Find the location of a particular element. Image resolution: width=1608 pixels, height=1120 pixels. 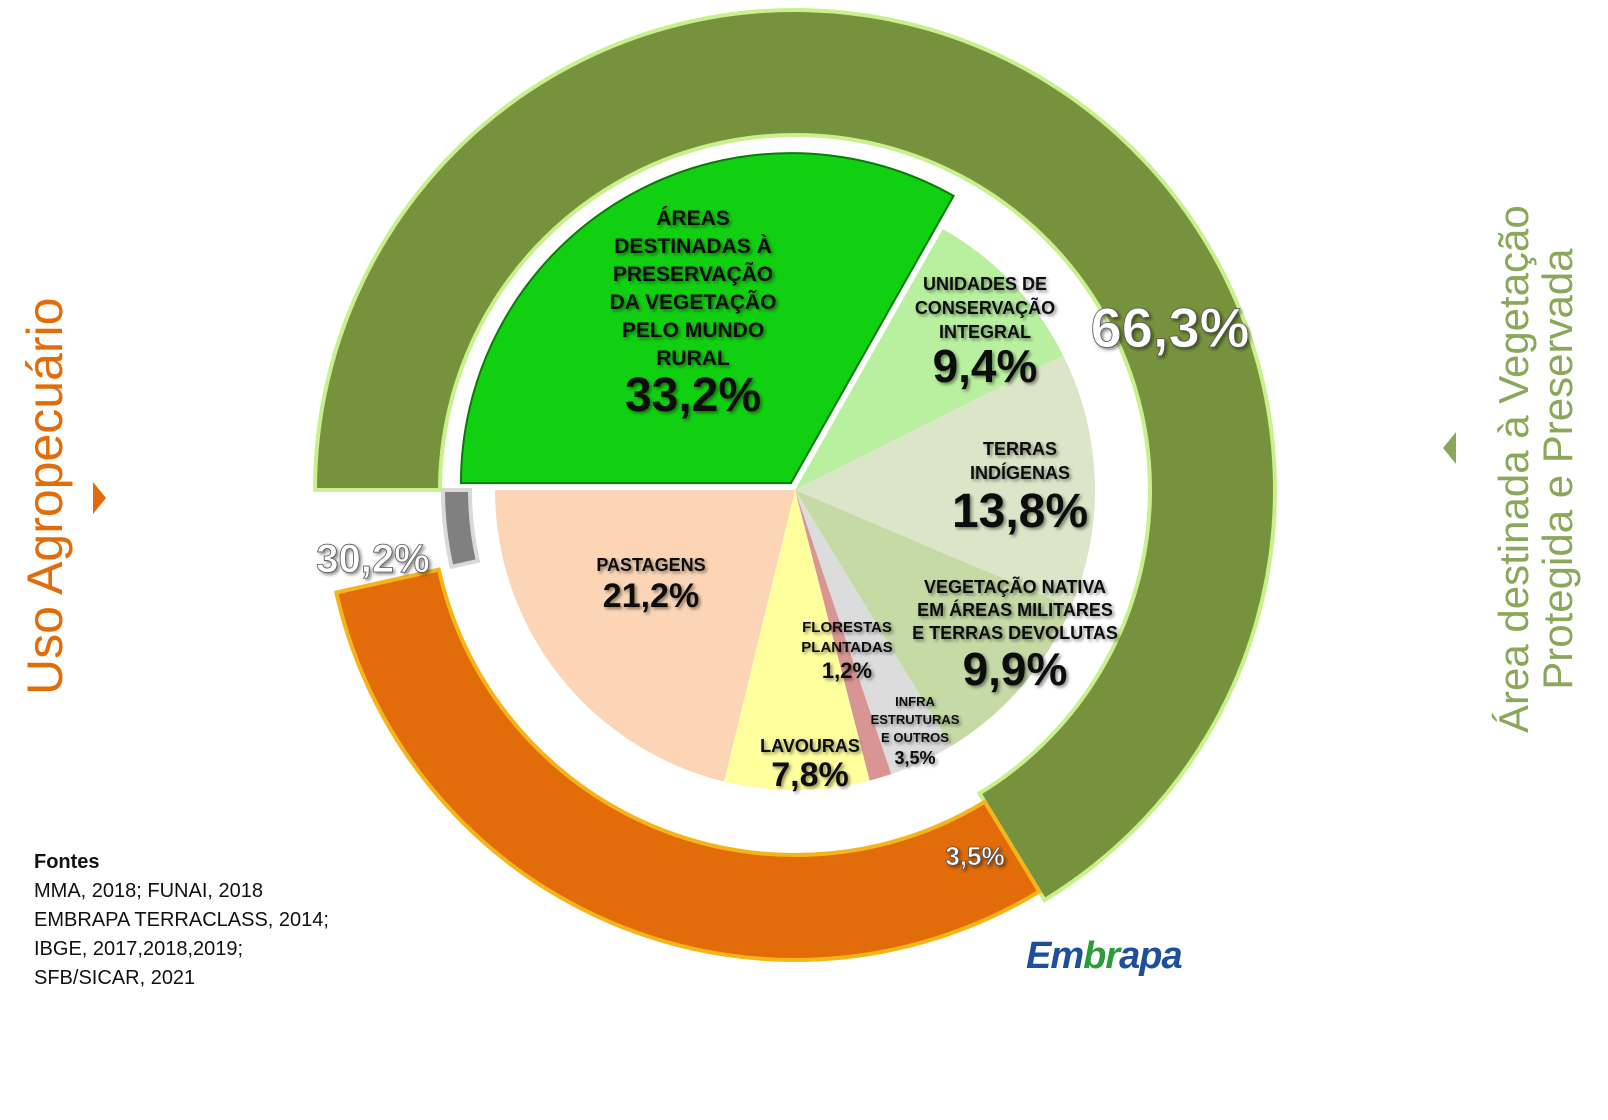

slice-label-pastagens: PASTAGENS is located at coordinates (650, 565).